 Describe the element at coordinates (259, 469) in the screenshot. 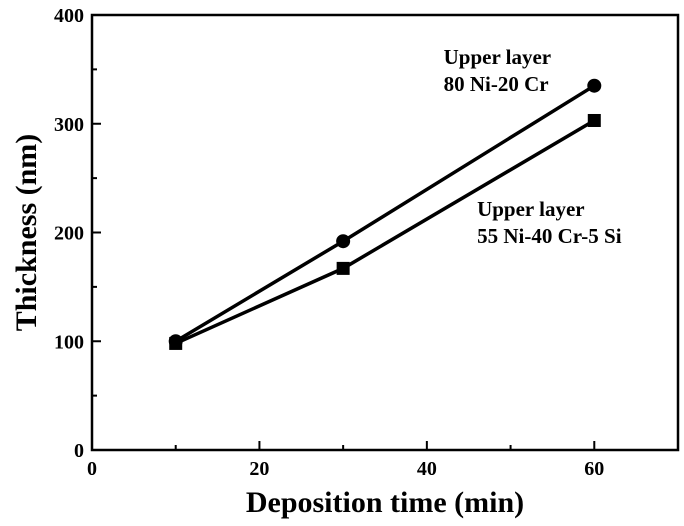

I see `x-tick-label: 20` at that location.